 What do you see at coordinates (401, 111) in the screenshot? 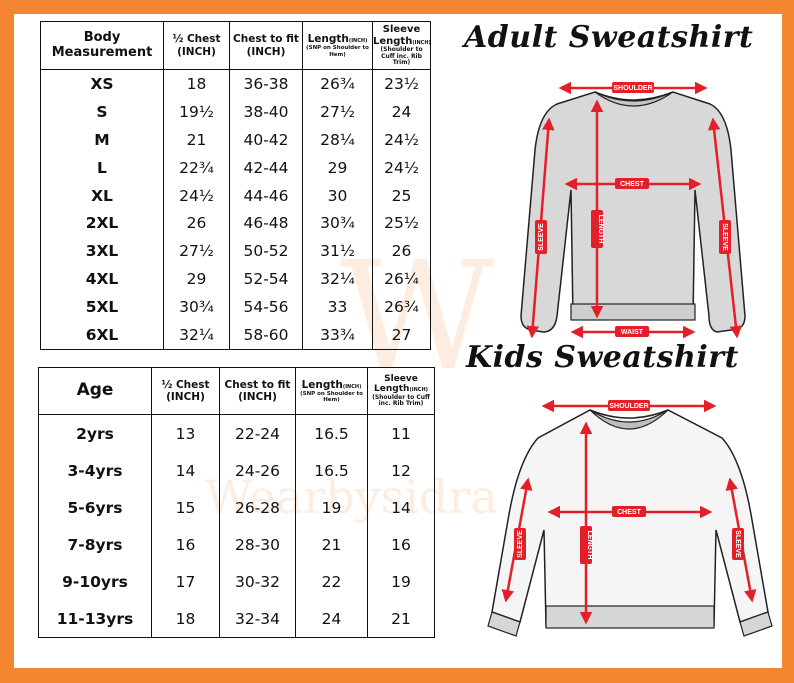
I see `sleeve-cell: 24` at bounding box center [401, 111].